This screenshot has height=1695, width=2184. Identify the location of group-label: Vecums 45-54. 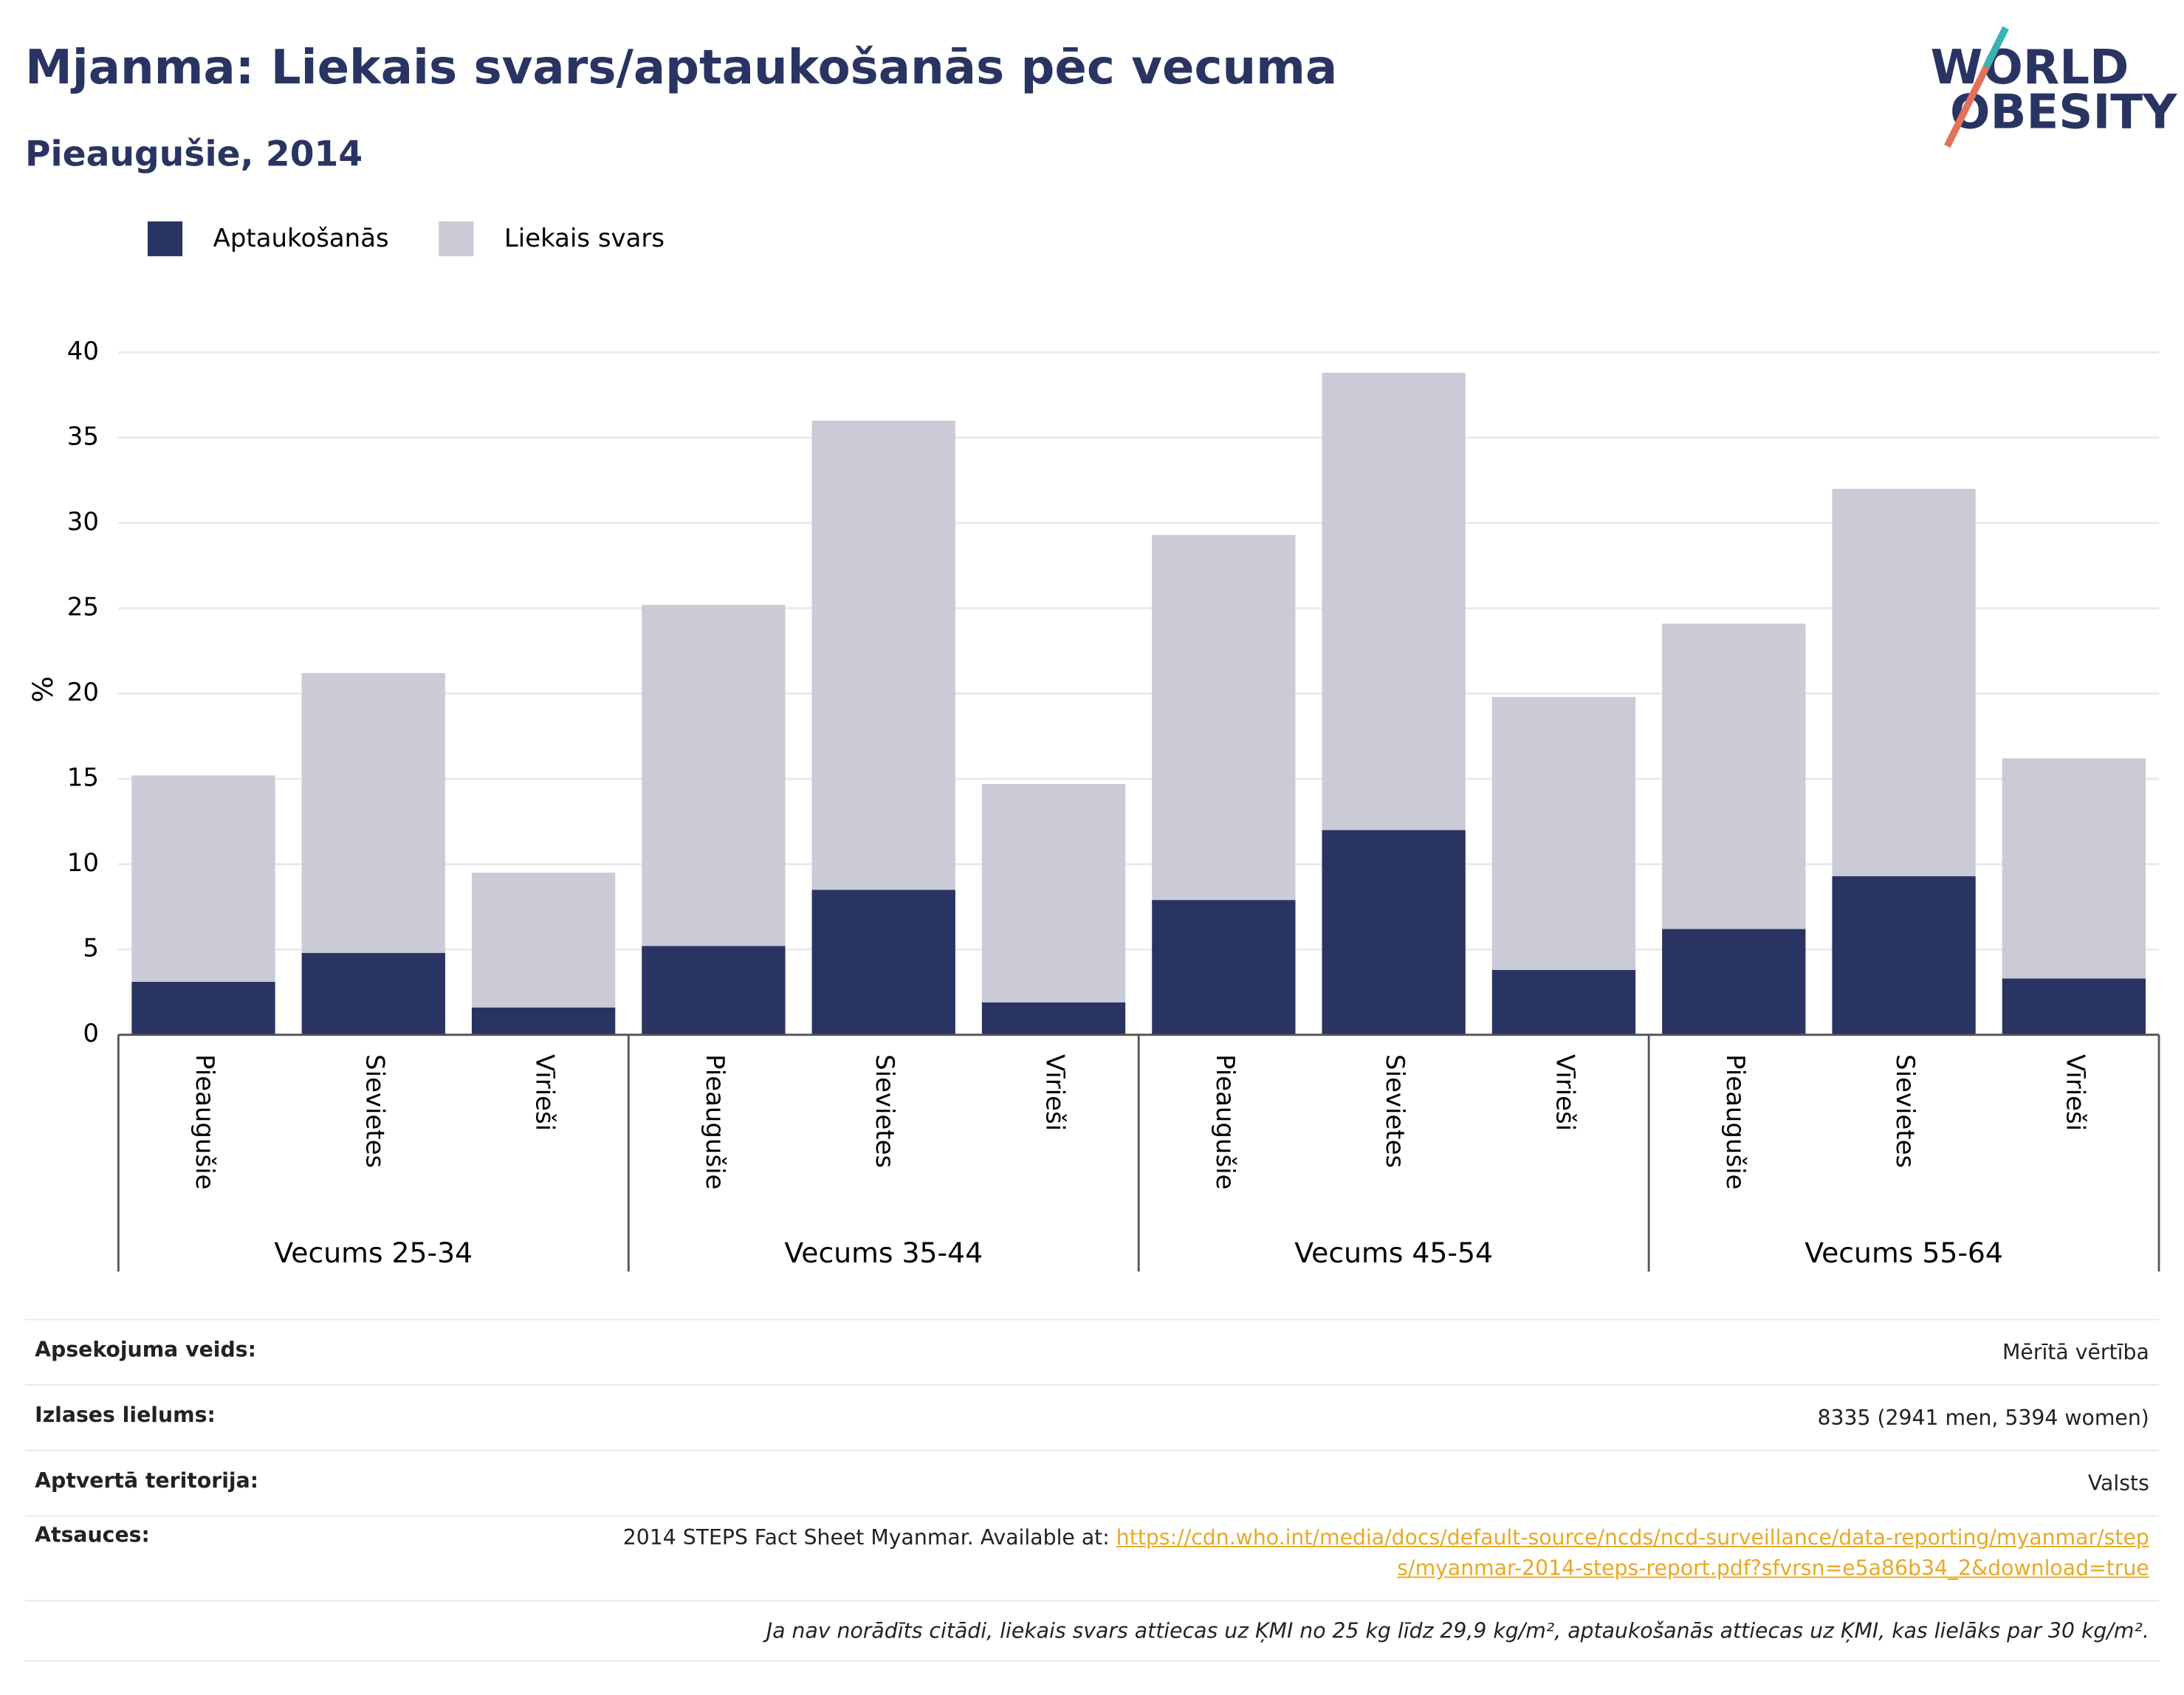
(1394, 1253).